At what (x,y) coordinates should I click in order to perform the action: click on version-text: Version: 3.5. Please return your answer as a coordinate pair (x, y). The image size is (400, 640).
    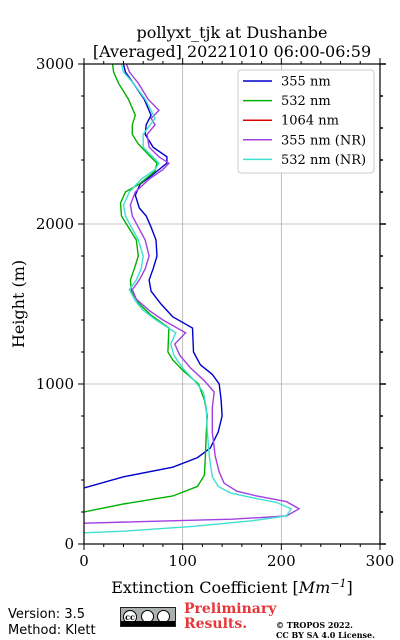
    Looking at the image, I should click on (46, 614).